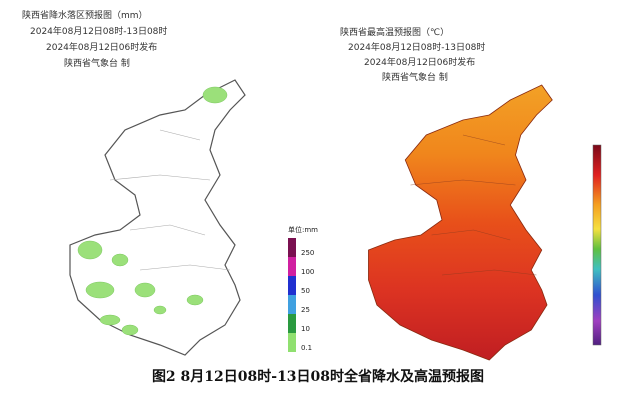 The height and width of the screenshot is (411, 637). What do you see at coordinates (303, 229) in the screenshot?
I see `legend-unit: 单位:mm` at bounding box center [303, 229].